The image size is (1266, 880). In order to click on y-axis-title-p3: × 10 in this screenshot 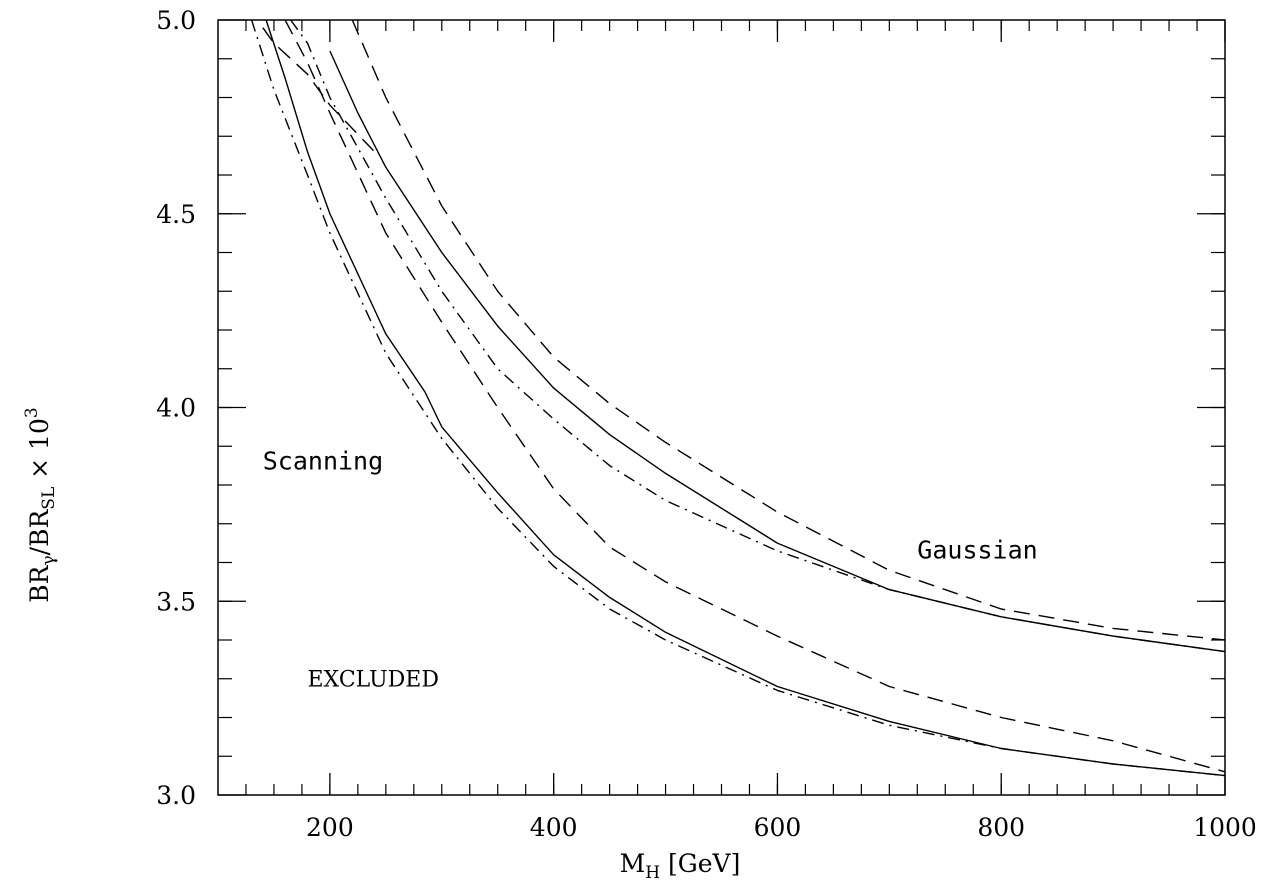, I will do `click(39, 452)`.